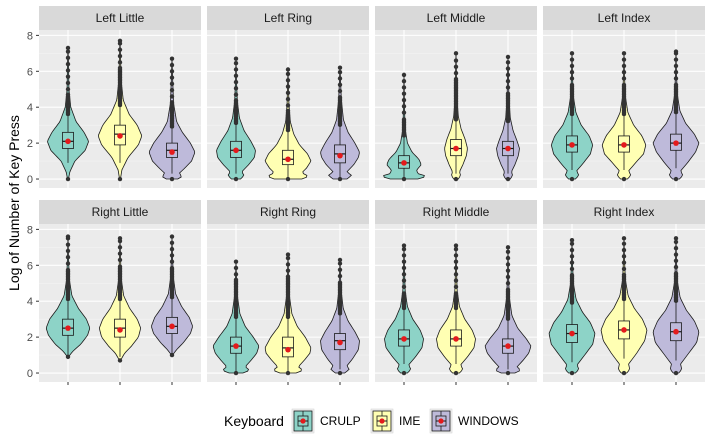 This screenshot has width=711, height=446. I want to click on legend-key-mean-crulp, so click(303, 421).